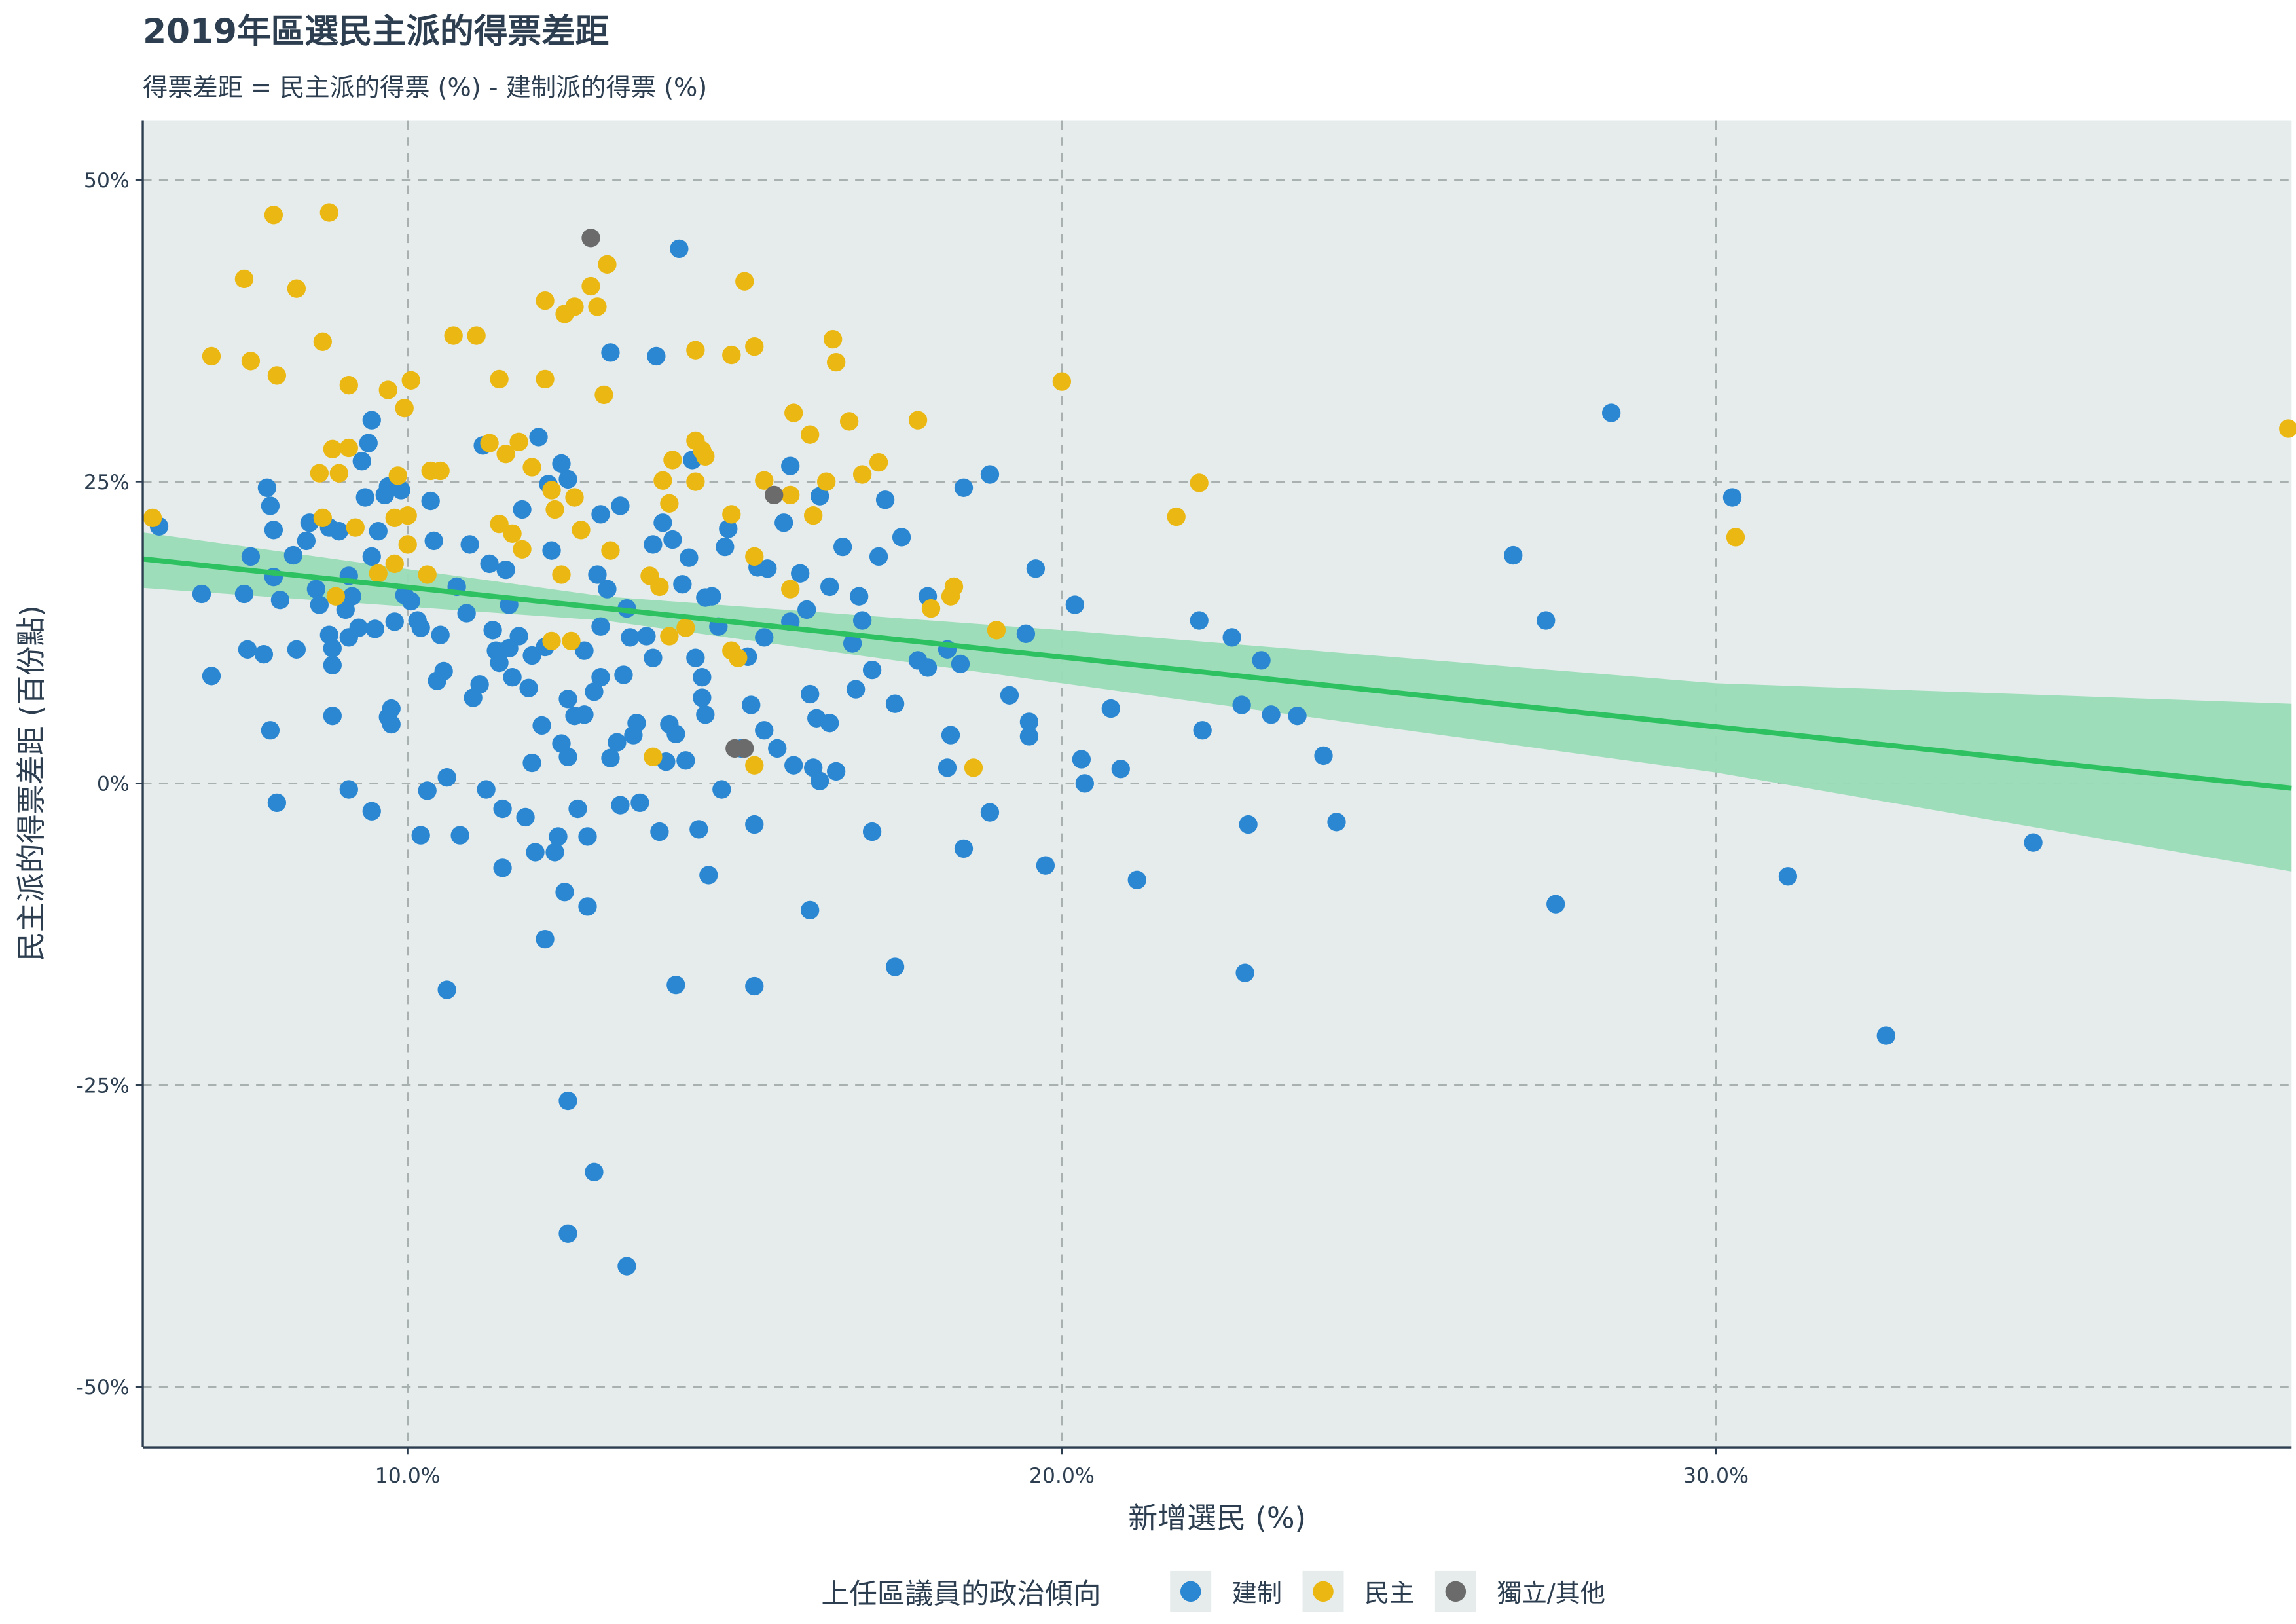  Describe the element at coordinates (1190, 1591) in the screenshot. I see `legend-key-pro-establishment` at that location.